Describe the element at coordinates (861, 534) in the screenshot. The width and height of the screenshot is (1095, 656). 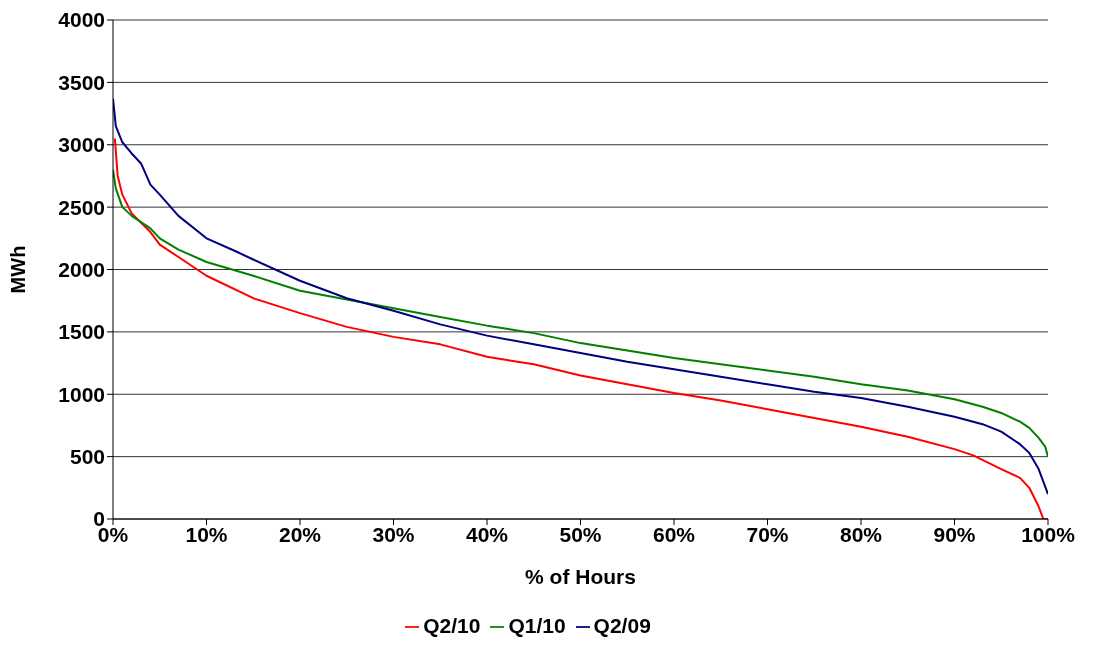
I see `x-tick-label: 80%` at that location.